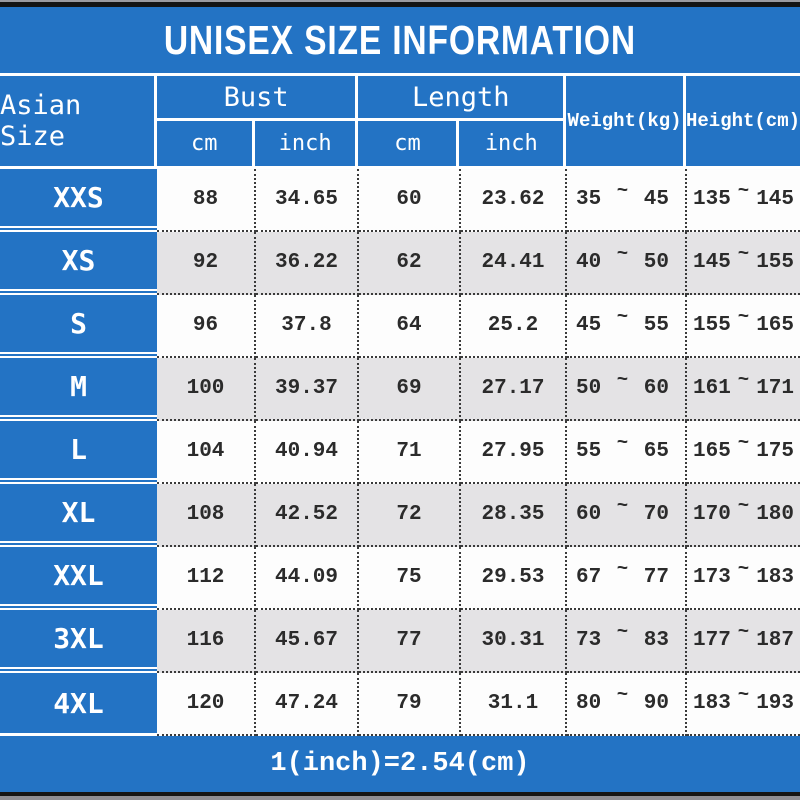 This screenshot has width=800, height=800. What do you see at coordinates (742, 121) in the screenshot?
I see `header-height: Height(cm)` at bounding box center [742, 121].